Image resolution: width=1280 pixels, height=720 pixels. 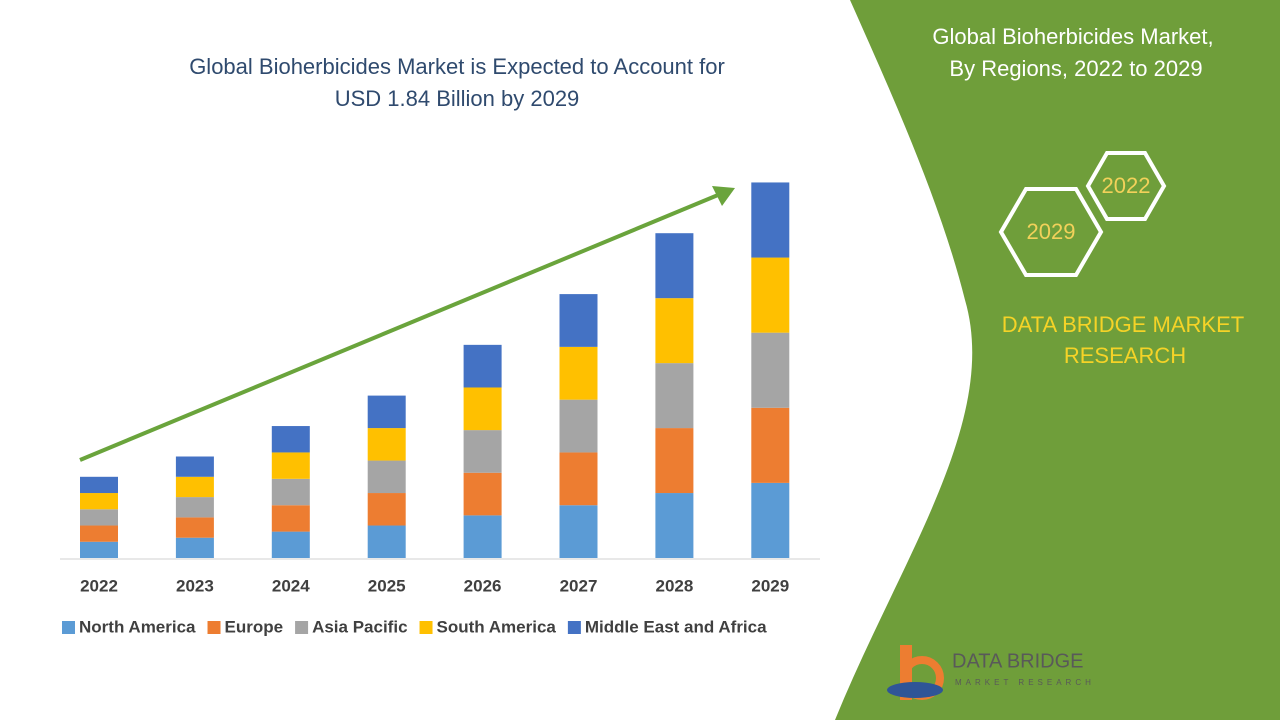 What do you see at coordinates (676, 626) in the screenshot?
I see `legend-label: Middle East and Africa` at bounding box center [676, 626].